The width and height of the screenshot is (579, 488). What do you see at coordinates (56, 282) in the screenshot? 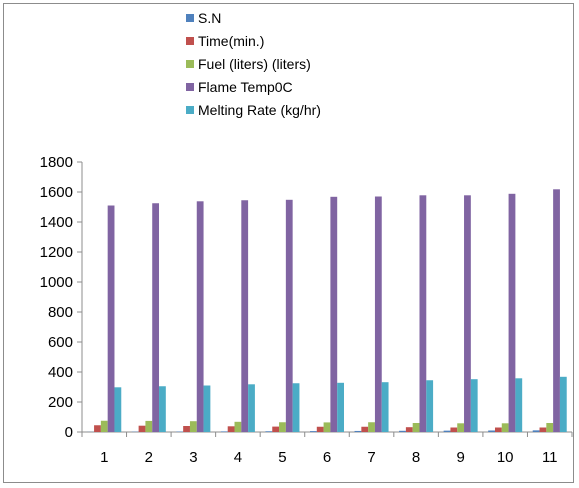
I see `y-tick-label: 1000` at bounding box center [56, 282].